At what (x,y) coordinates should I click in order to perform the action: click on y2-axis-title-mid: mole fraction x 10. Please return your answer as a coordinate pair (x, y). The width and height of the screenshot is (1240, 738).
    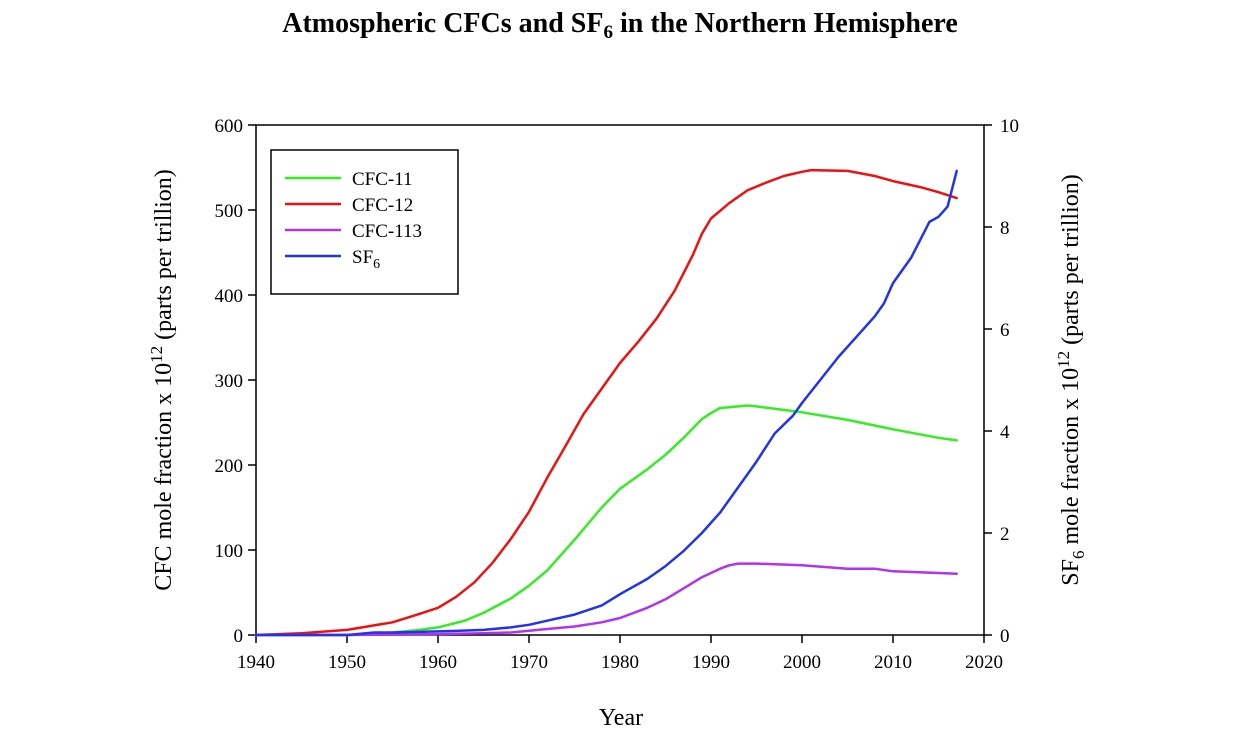
    Looking at the image, I should click on (1071, 459).